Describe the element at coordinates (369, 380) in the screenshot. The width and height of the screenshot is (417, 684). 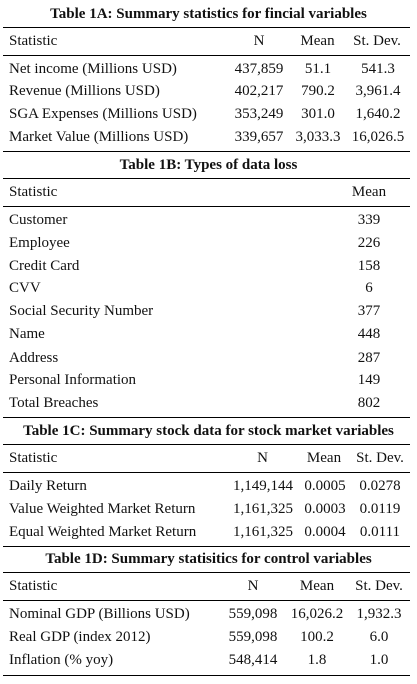
I see `cell-mean: 149` at that location.